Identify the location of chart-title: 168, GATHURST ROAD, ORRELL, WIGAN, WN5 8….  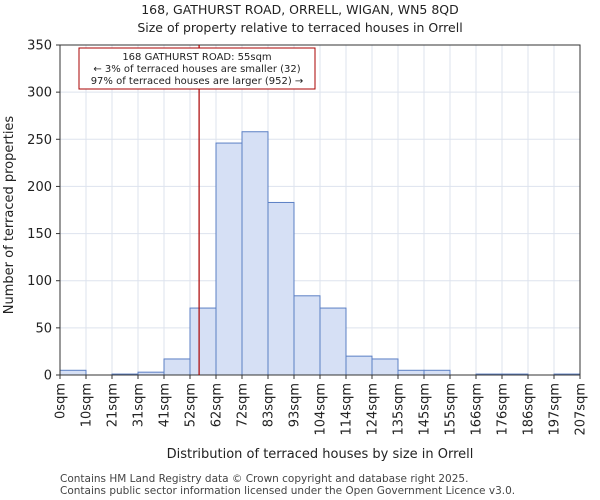
(300, 9).